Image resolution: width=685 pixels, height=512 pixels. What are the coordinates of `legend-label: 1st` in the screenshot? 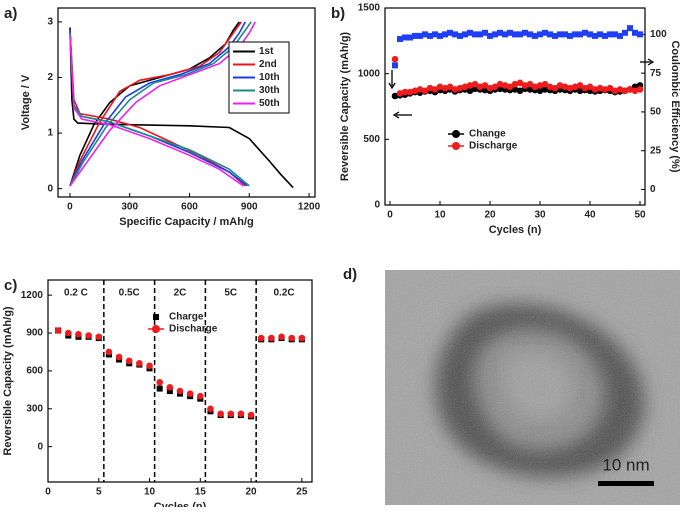 It's located at (266, 51).